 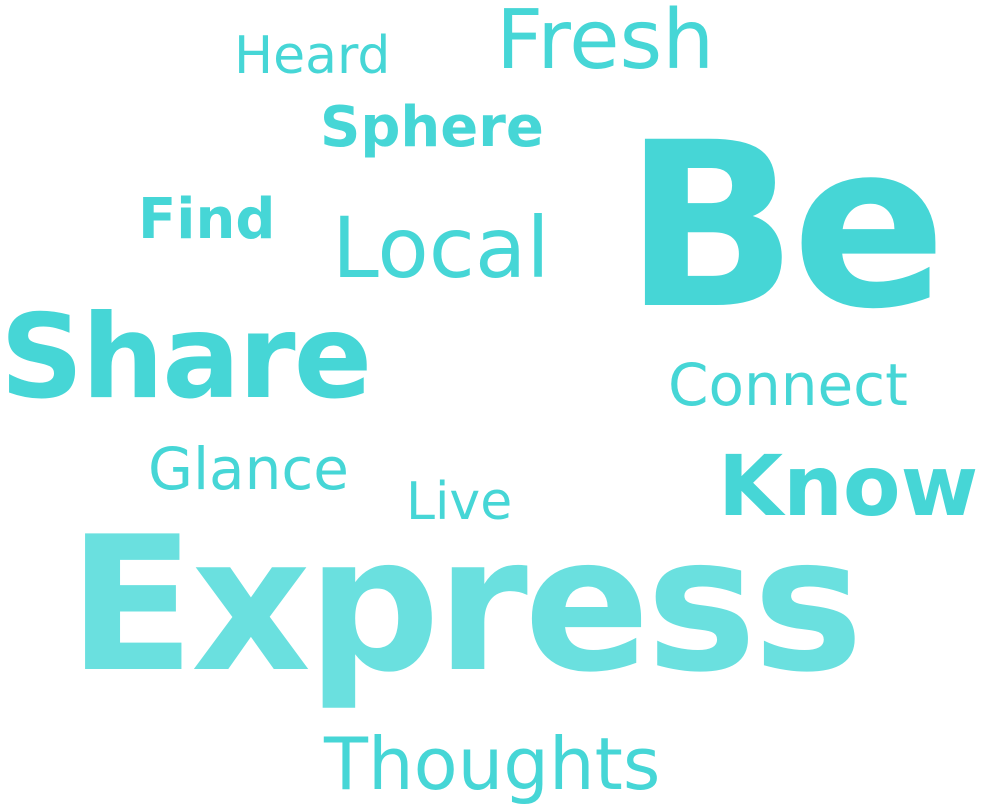 I want to click on word-fresh: Fresh, so click(x=605, y=44).